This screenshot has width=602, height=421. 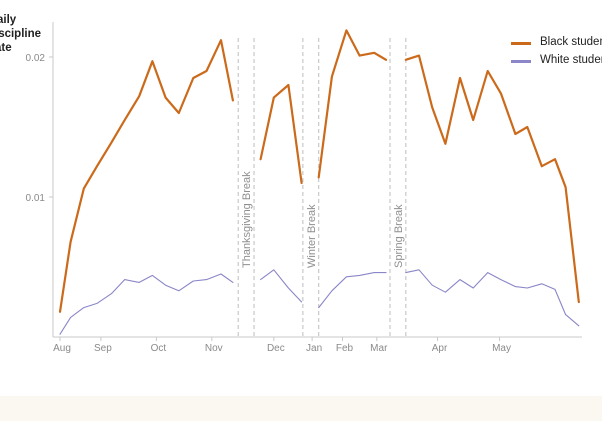 I want to click on x-tick-label: Oct, so click(x=159, y=348).